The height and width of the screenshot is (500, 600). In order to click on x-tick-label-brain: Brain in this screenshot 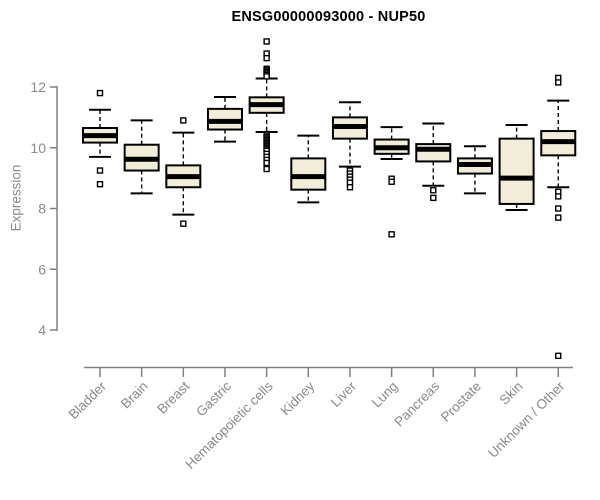, I will do `click(134, 395)`.